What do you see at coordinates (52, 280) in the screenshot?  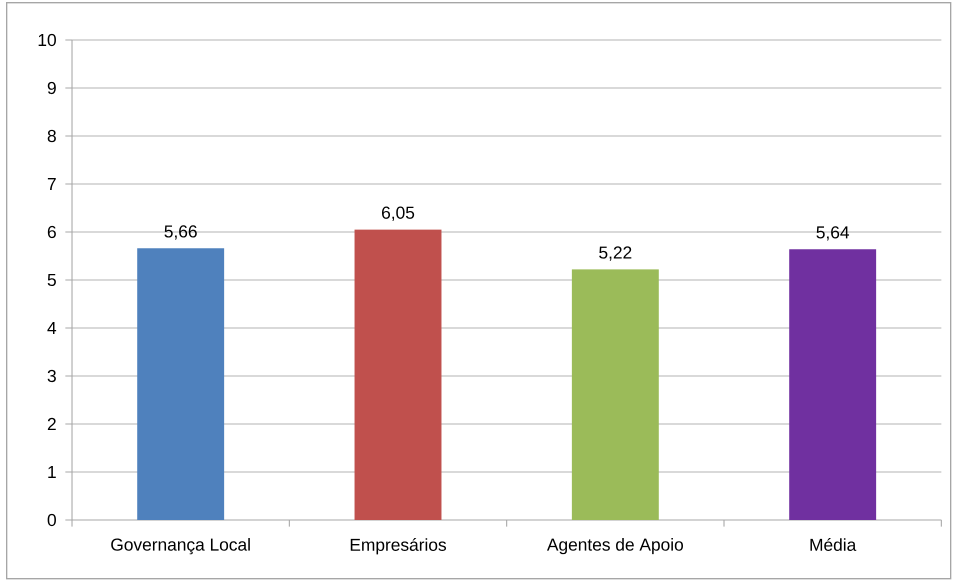 I see `y-tick-label: 5` at bounding box center [52, 280].